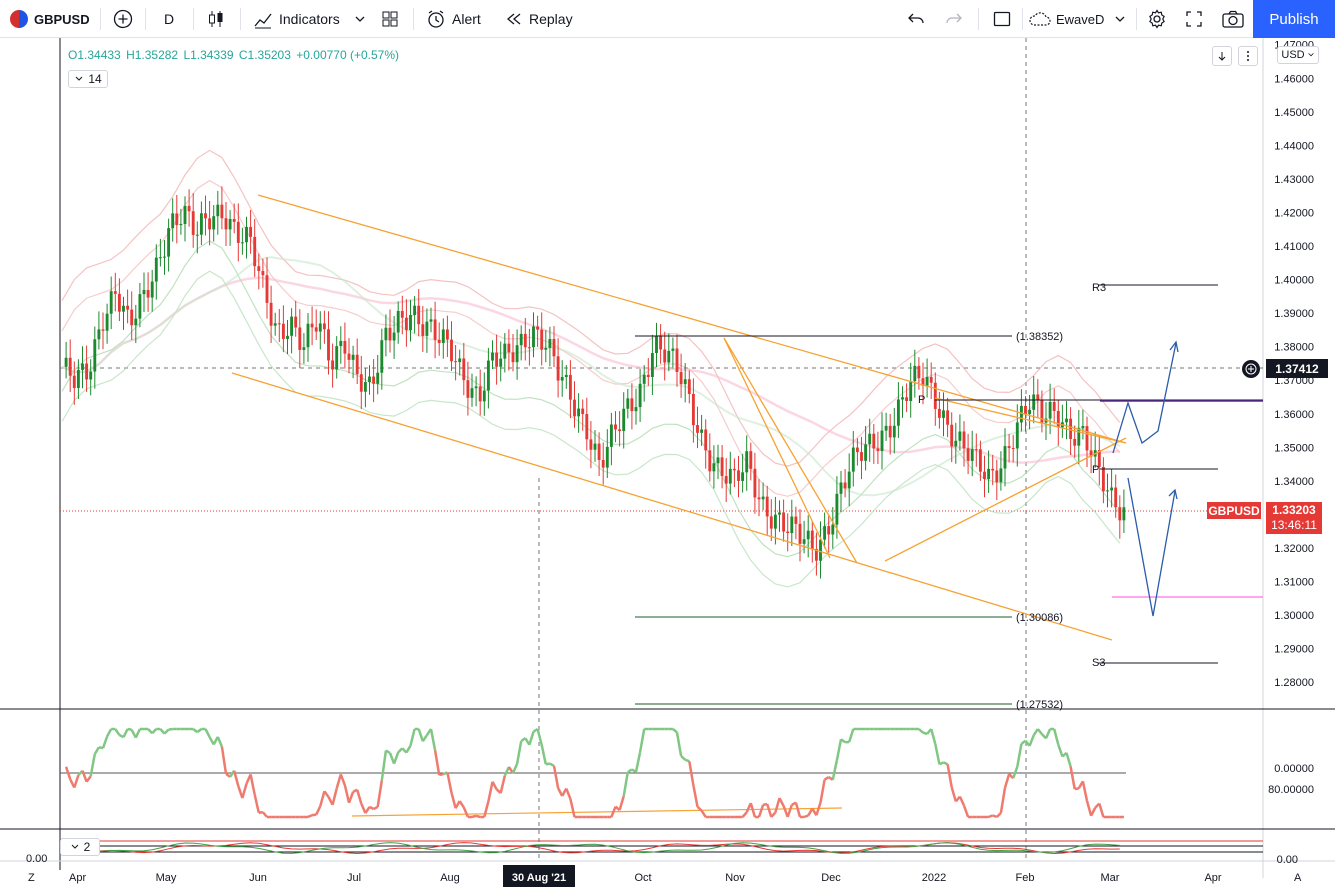 Image resolution: width=1335 pixels, height=893 pixels. Describe the element at coordinates (1145, 478) in the screenshot. I see `projection-paths` at that location.